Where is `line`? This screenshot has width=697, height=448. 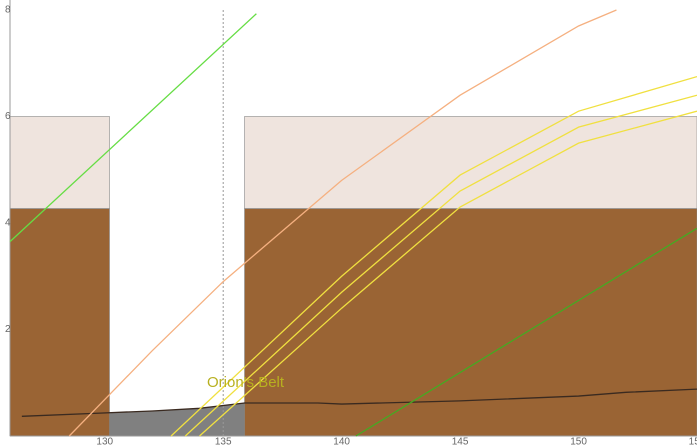
line is located at coordinates (359, 402).